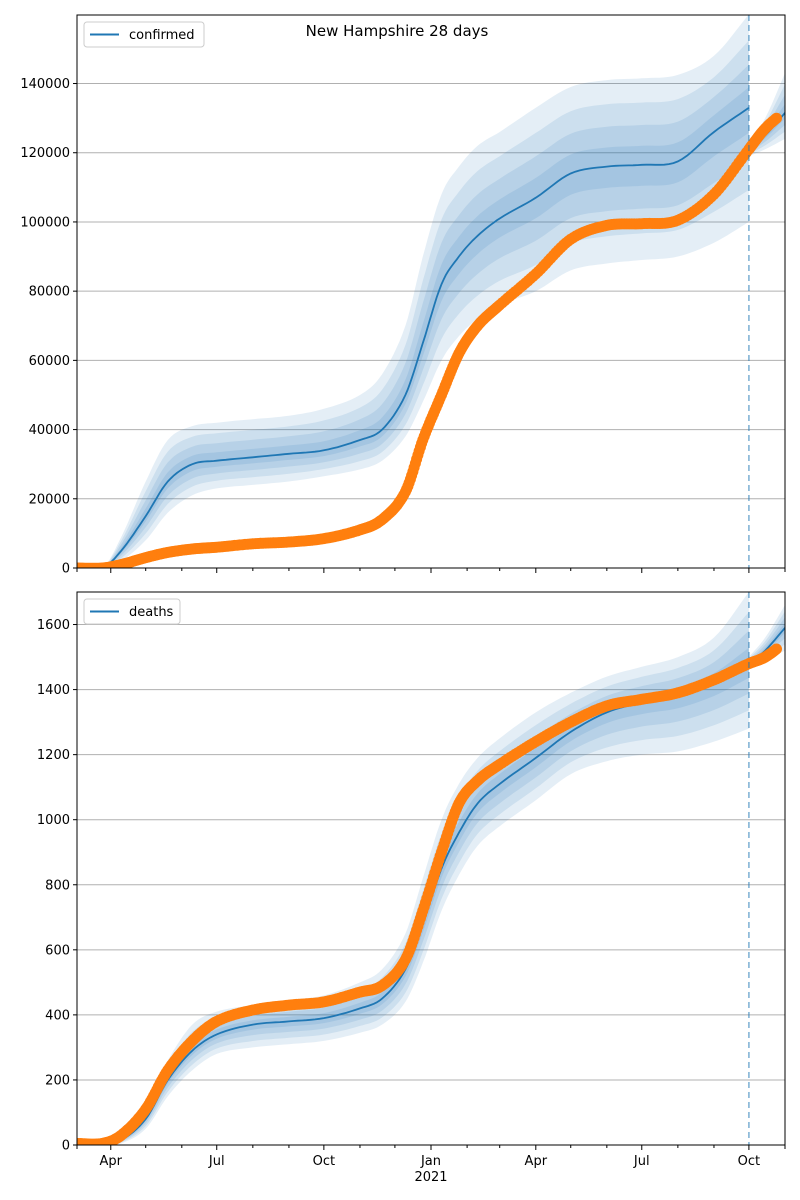 Image resolution: width=800 pixels, height=1200 pixels. I want to click on y-tick-label: 40000, so click(49, 430).